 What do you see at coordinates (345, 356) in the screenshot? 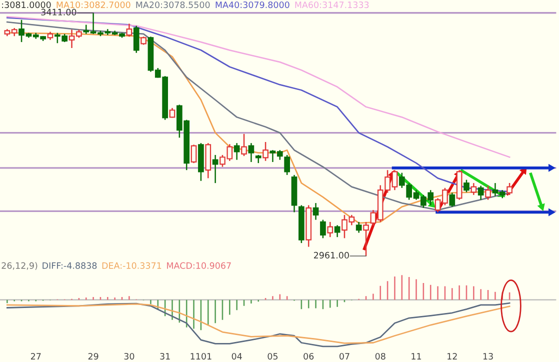
I see `x-tick-label: 07` at bounding box center [345, 356].